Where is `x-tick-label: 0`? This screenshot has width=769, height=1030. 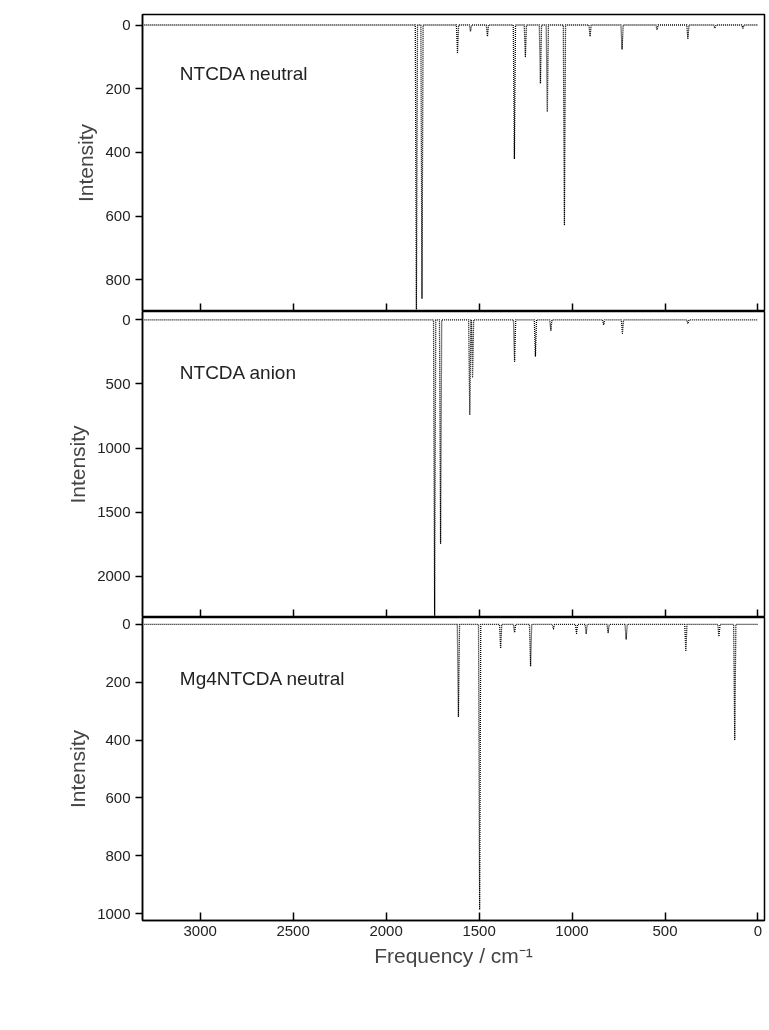
x-tick-label: 0 is located at coordinates (758, 930).